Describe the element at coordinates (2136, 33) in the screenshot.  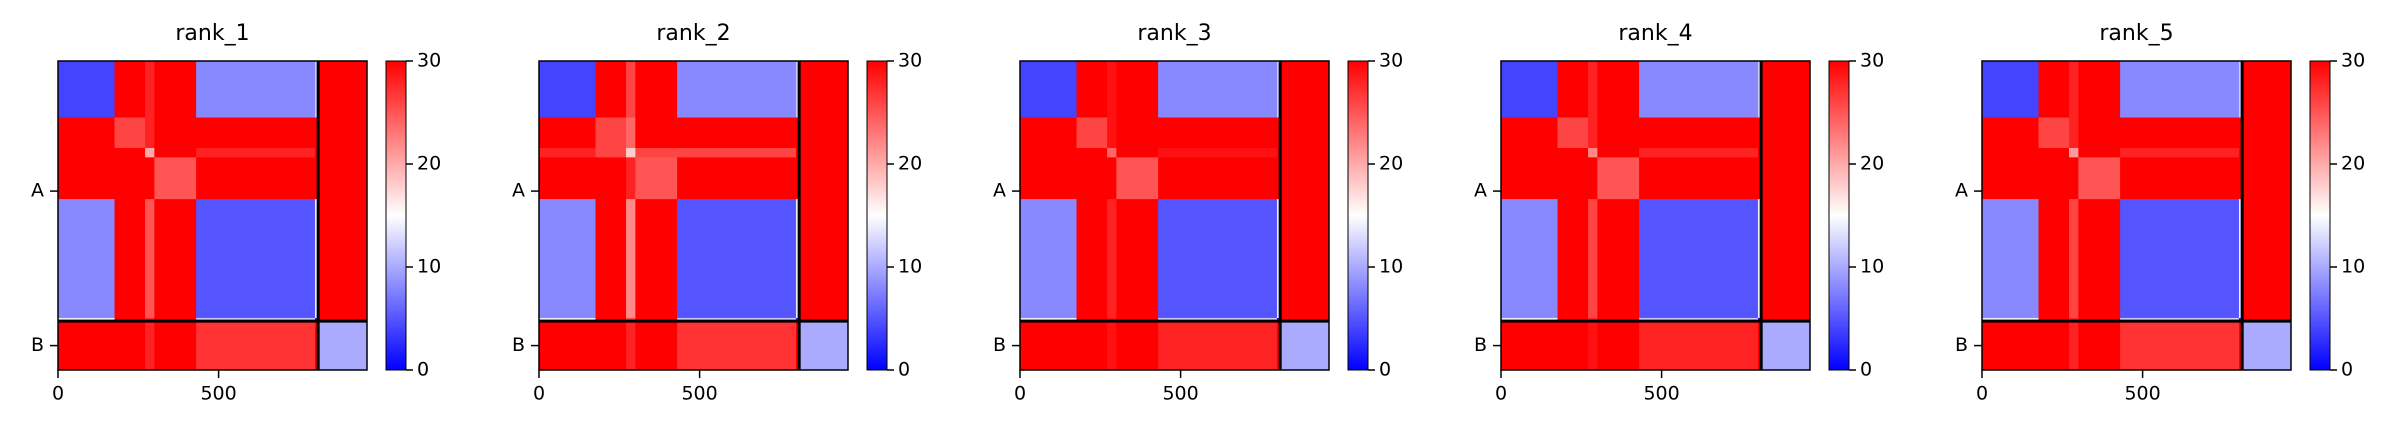
I see `panel-title: rank_5` at that location.